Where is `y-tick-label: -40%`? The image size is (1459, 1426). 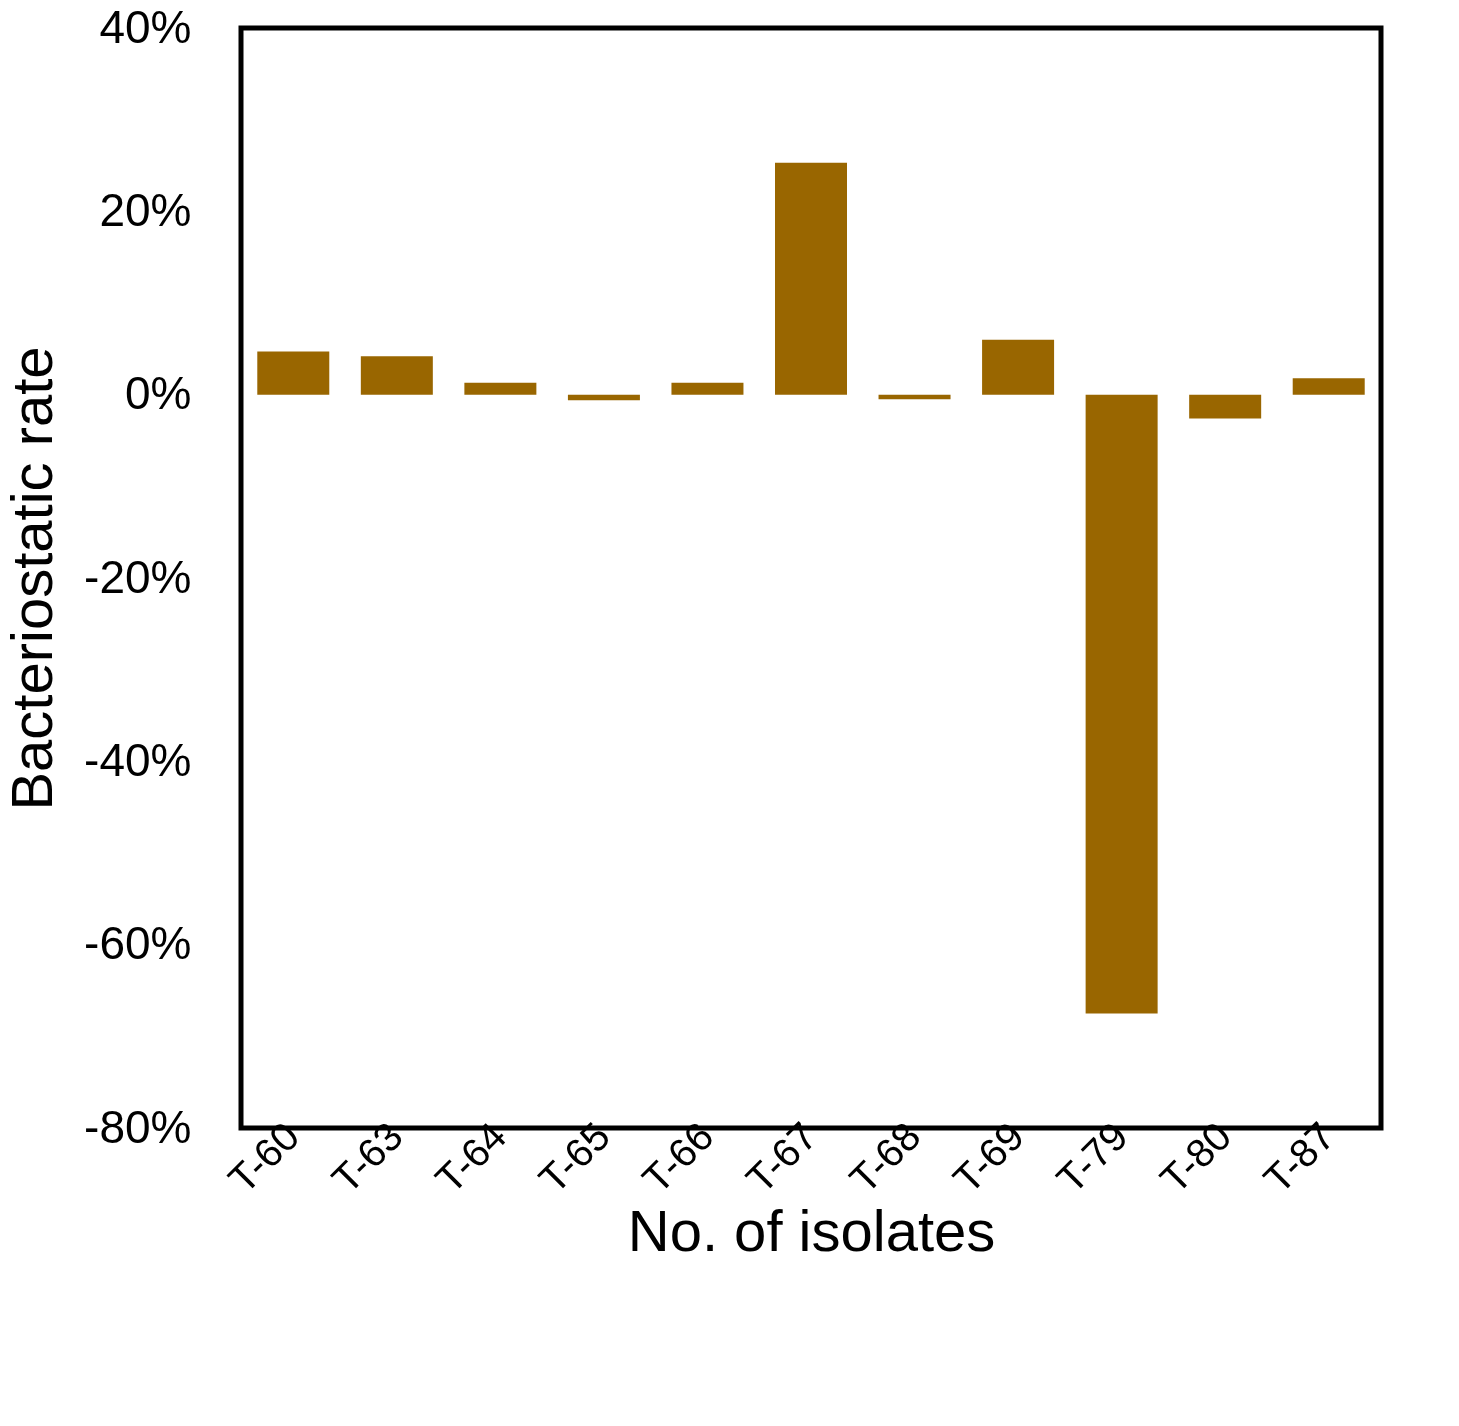 y-tick-label: -40% is located at coordinates (138, 759).